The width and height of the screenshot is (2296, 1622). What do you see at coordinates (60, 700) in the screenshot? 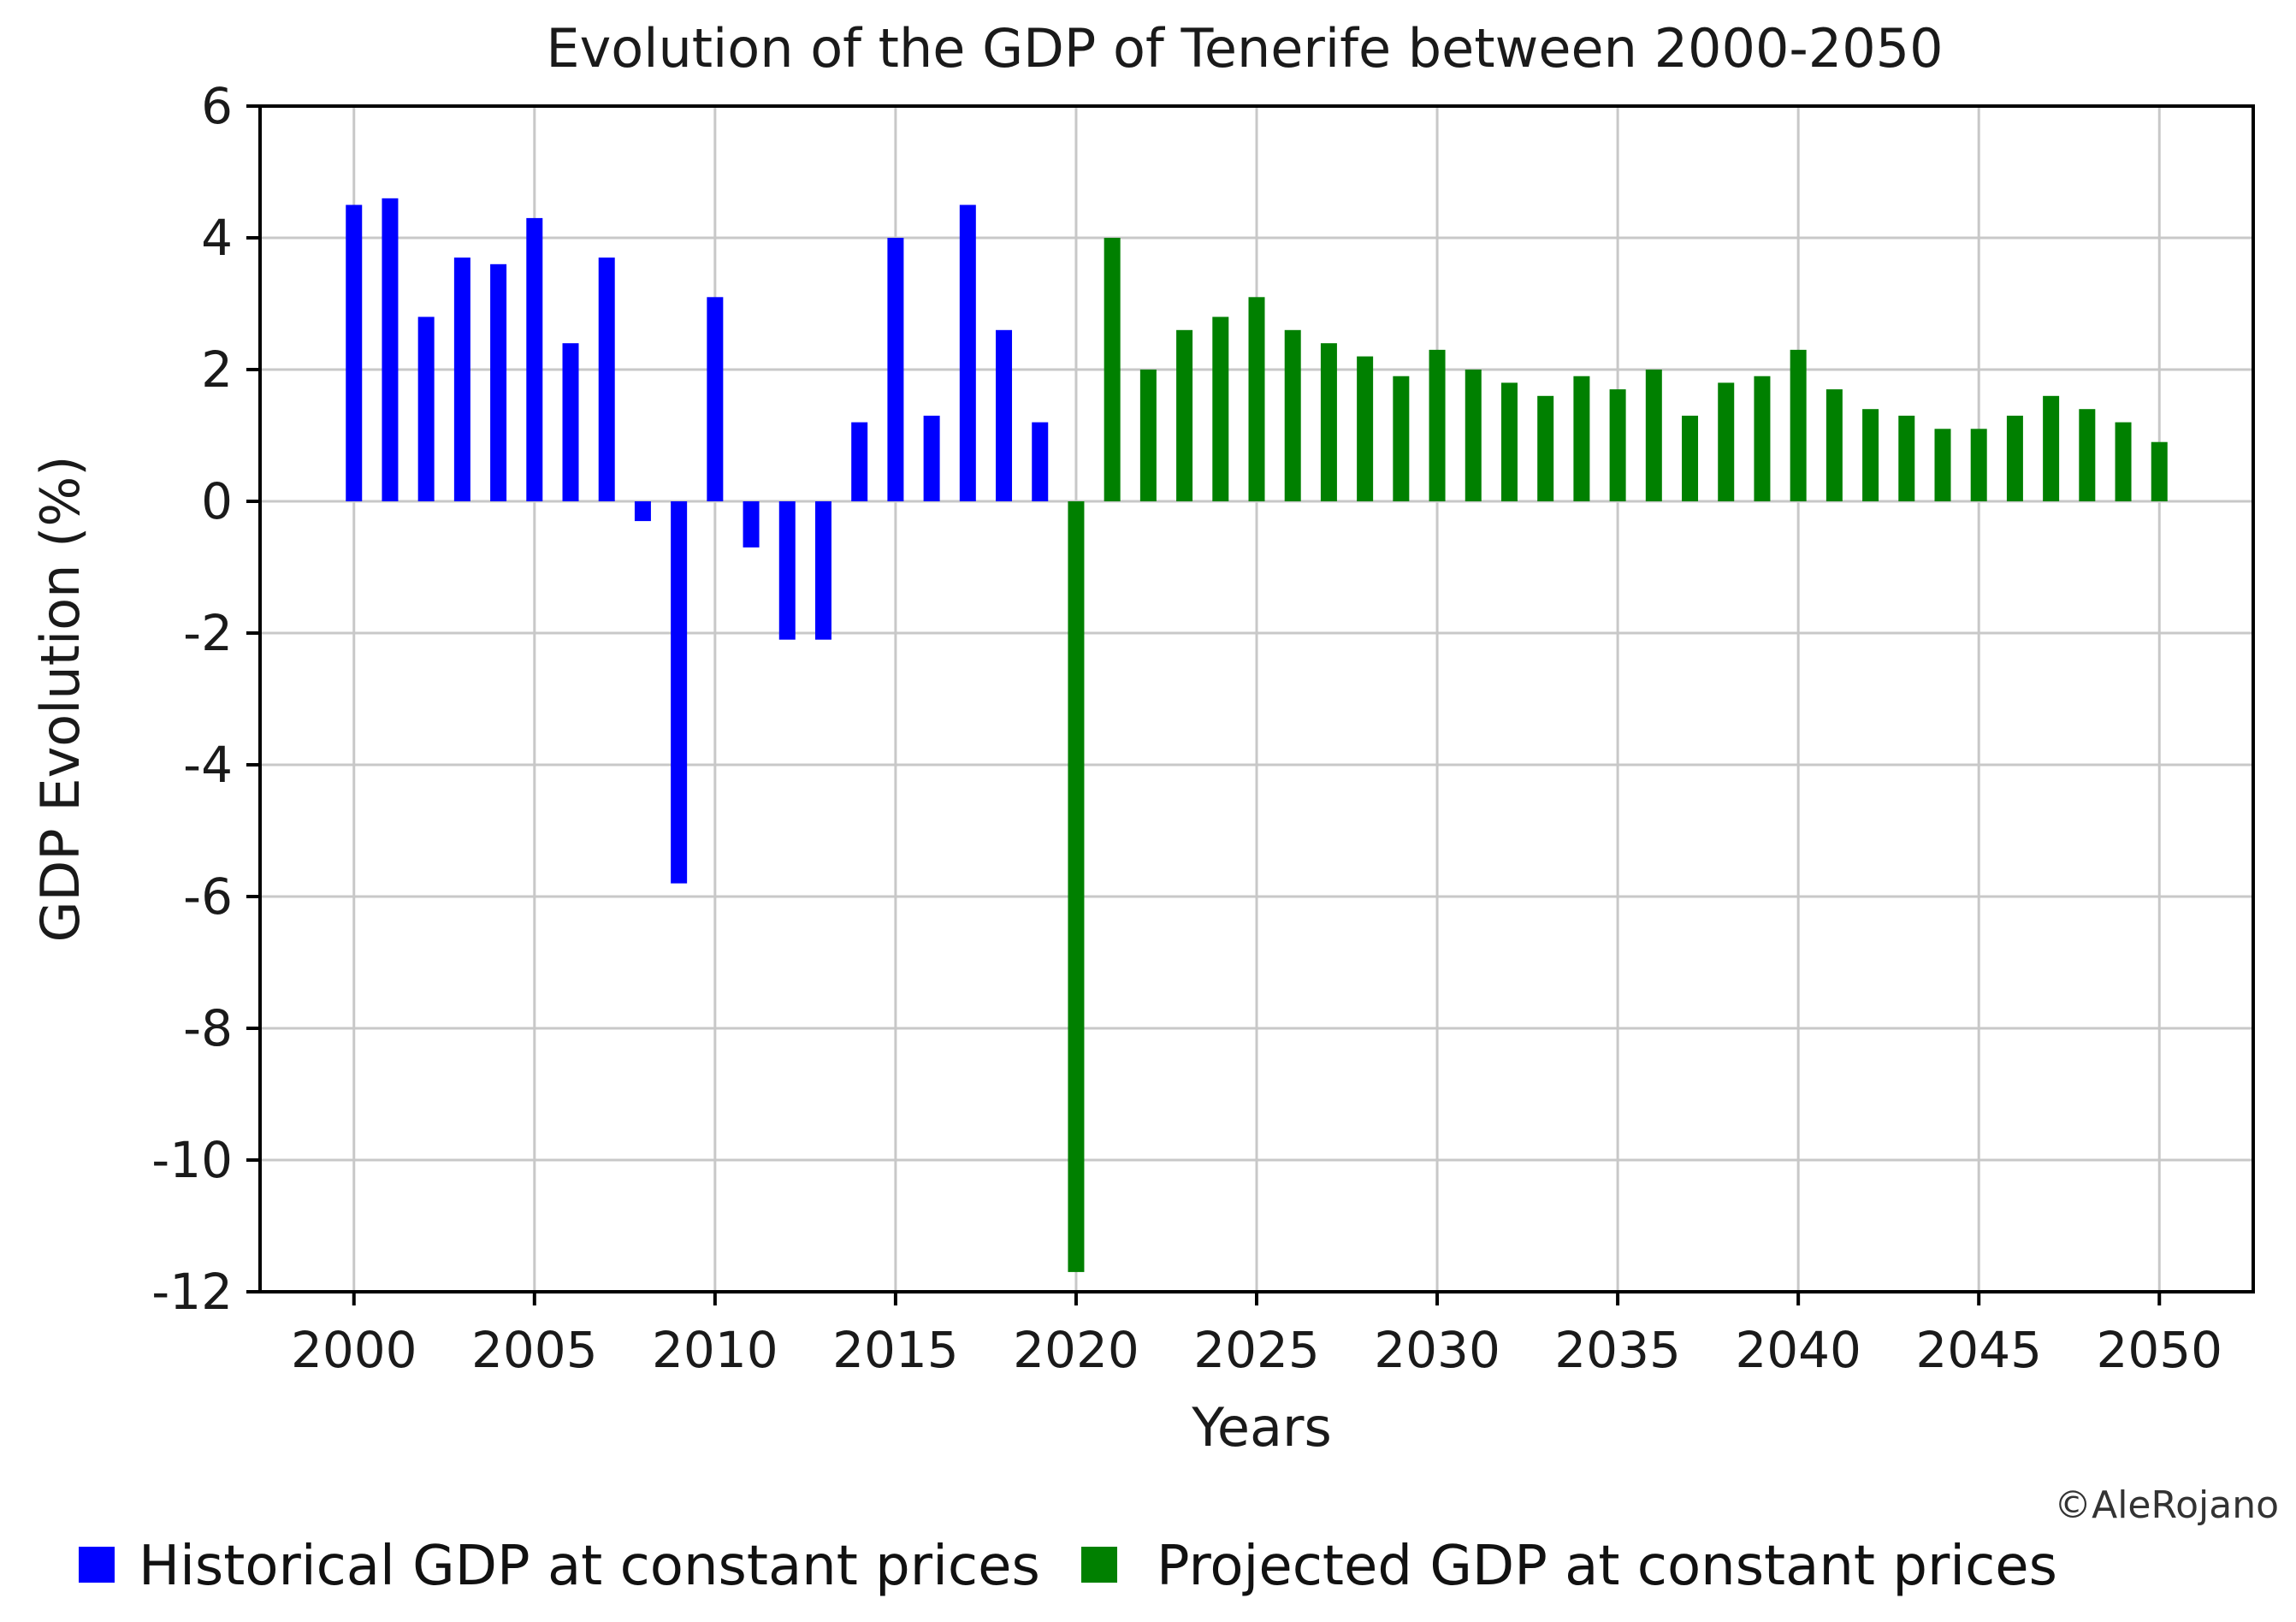
I see `y-axis-label: GDP Evolution (%)` at bounding box center [60, 700].